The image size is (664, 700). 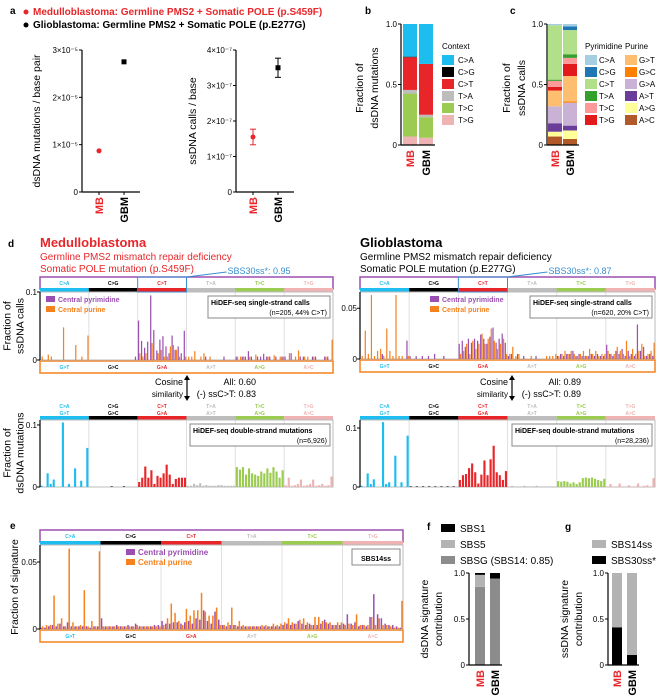 I want to click on legend-swatch, so click(x=599, y=544).